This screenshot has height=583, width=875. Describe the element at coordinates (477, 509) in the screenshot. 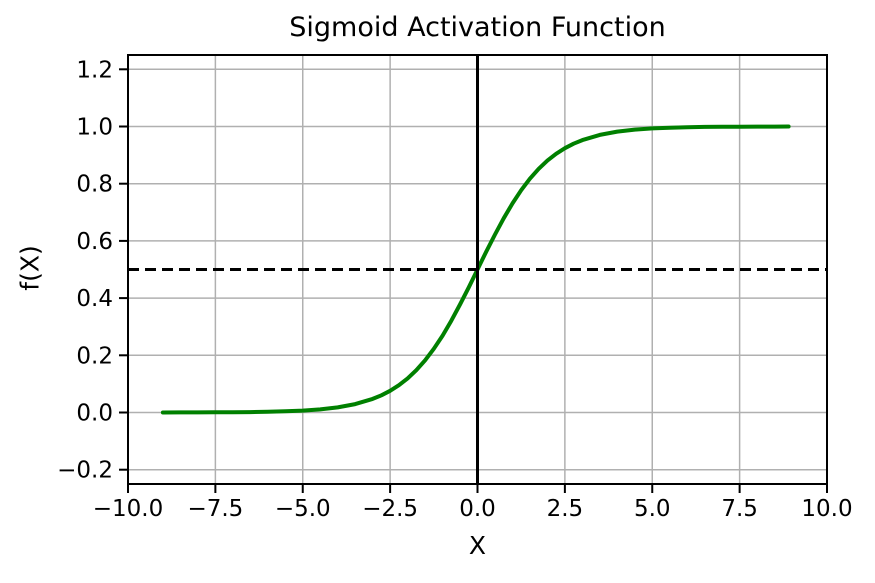

I see `x-tick-label: 0.0` at that location.